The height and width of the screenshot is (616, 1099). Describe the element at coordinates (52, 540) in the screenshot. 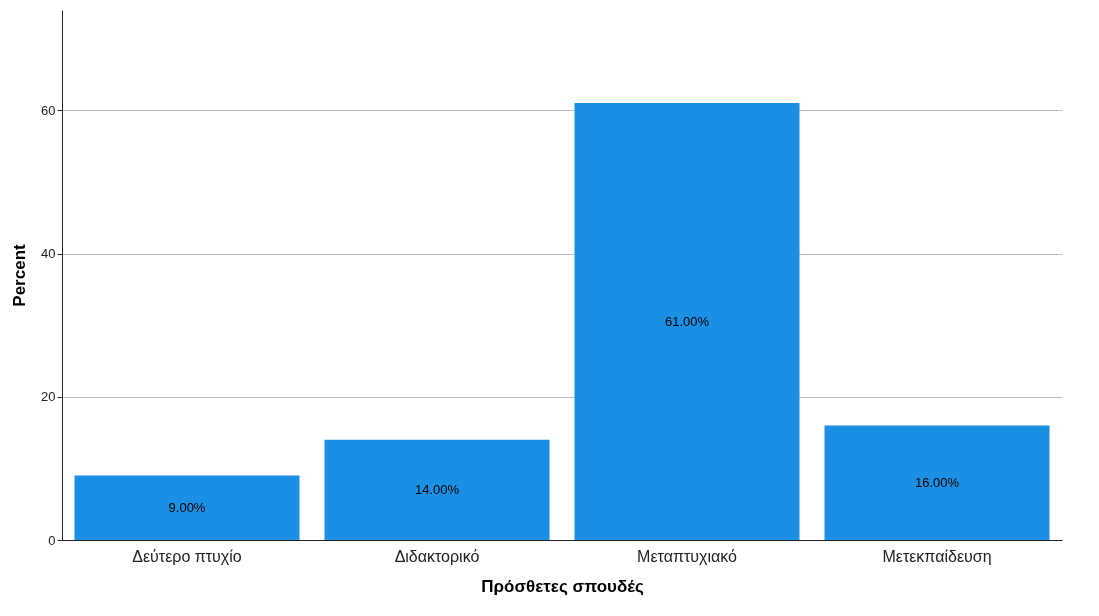

I see `y-tick-label: 0` at that location.